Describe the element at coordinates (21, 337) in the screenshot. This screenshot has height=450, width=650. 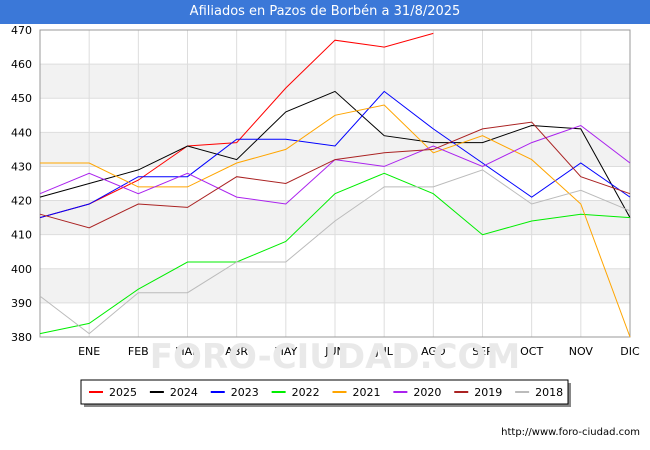
I see `y-tick-label: 380` at that location.